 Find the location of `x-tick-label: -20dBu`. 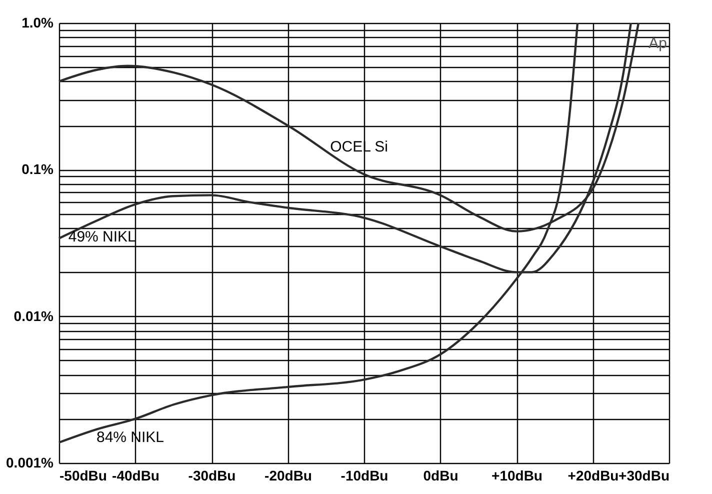

x-tick-label: -20dBu is located at coordinates (288, 476).